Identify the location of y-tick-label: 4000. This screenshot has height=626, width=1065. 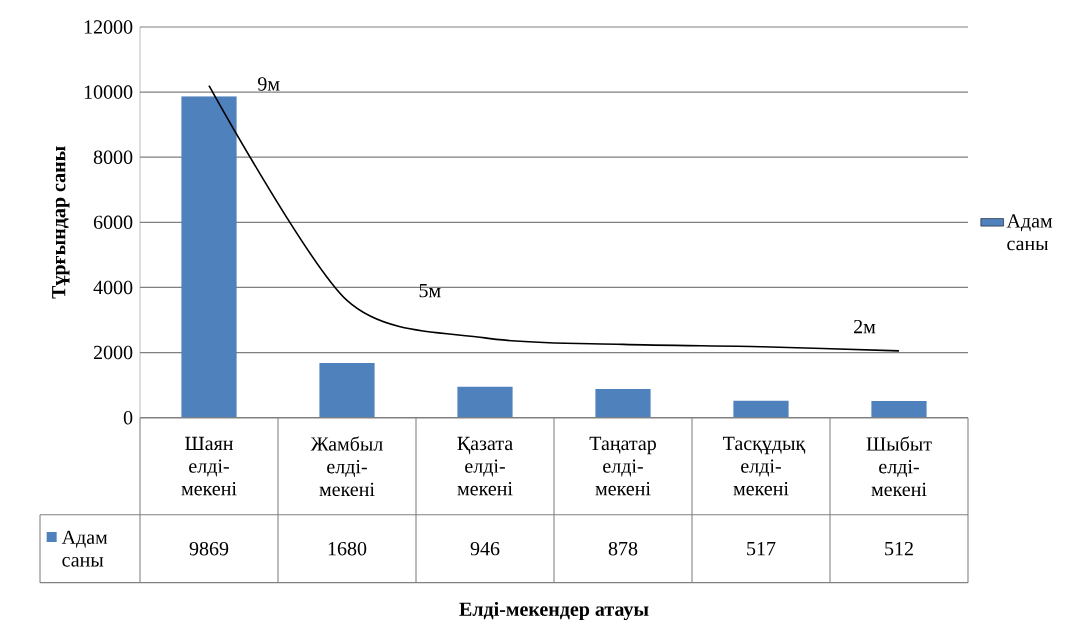
(113, 287).